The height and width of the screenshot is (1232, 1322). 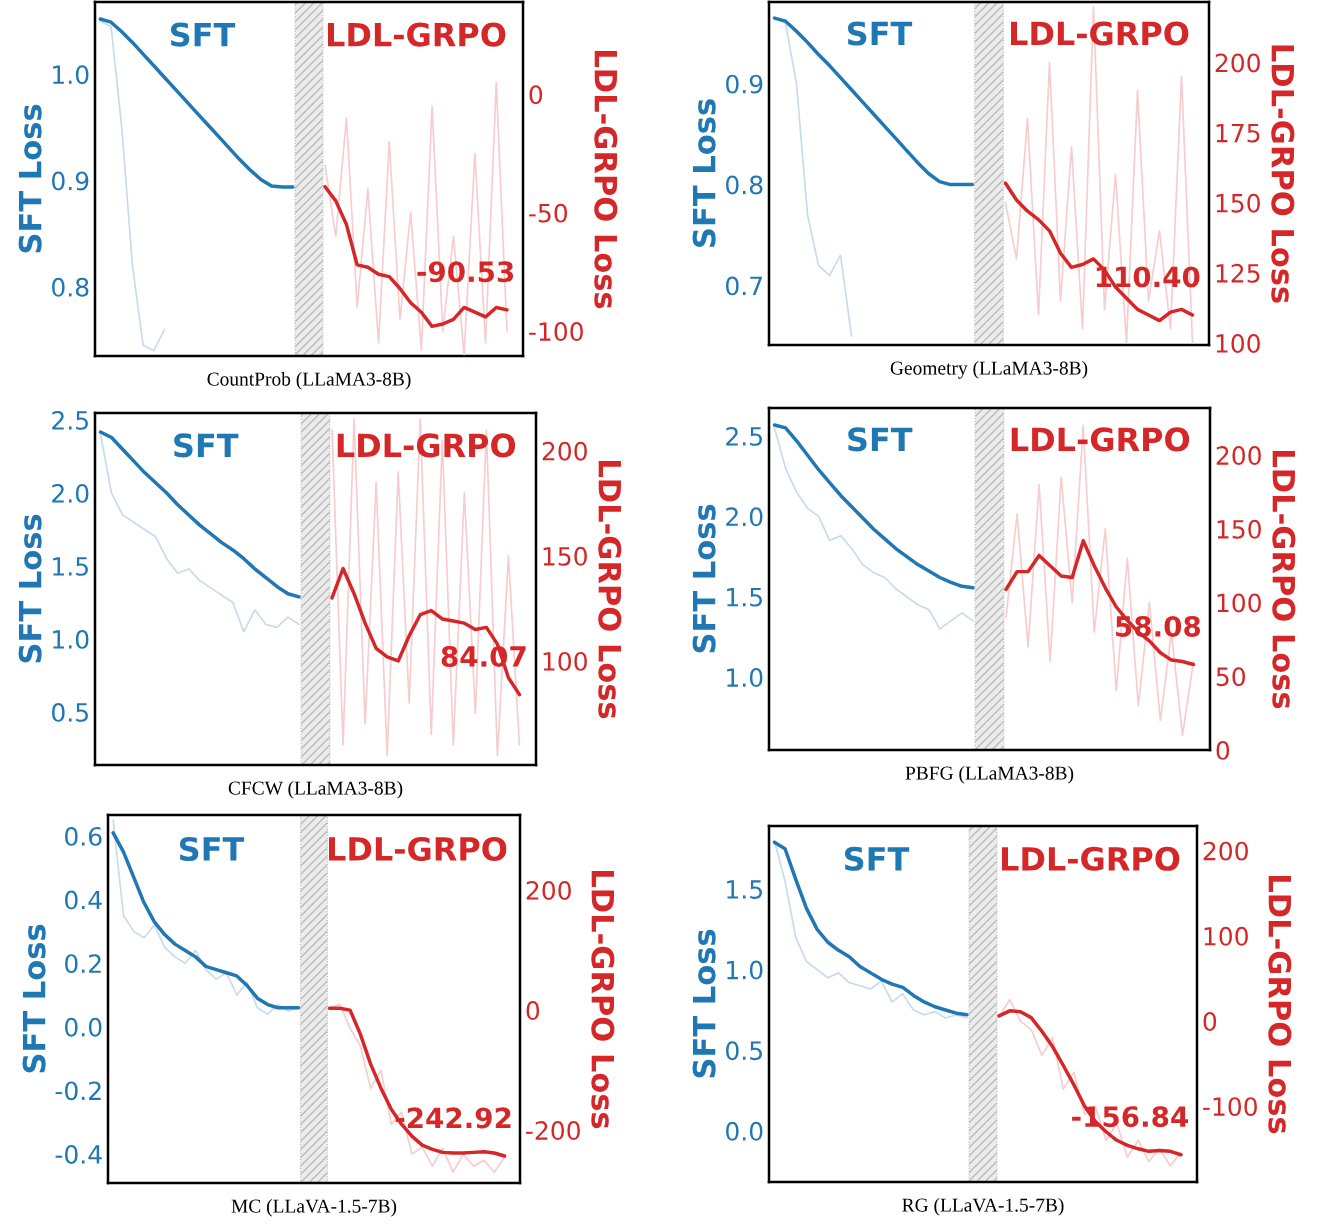 What do you see at coordinates (83, 964) in the screenshot?
I see `y-tick-label: 0.2` at bounding box center [83, 964].